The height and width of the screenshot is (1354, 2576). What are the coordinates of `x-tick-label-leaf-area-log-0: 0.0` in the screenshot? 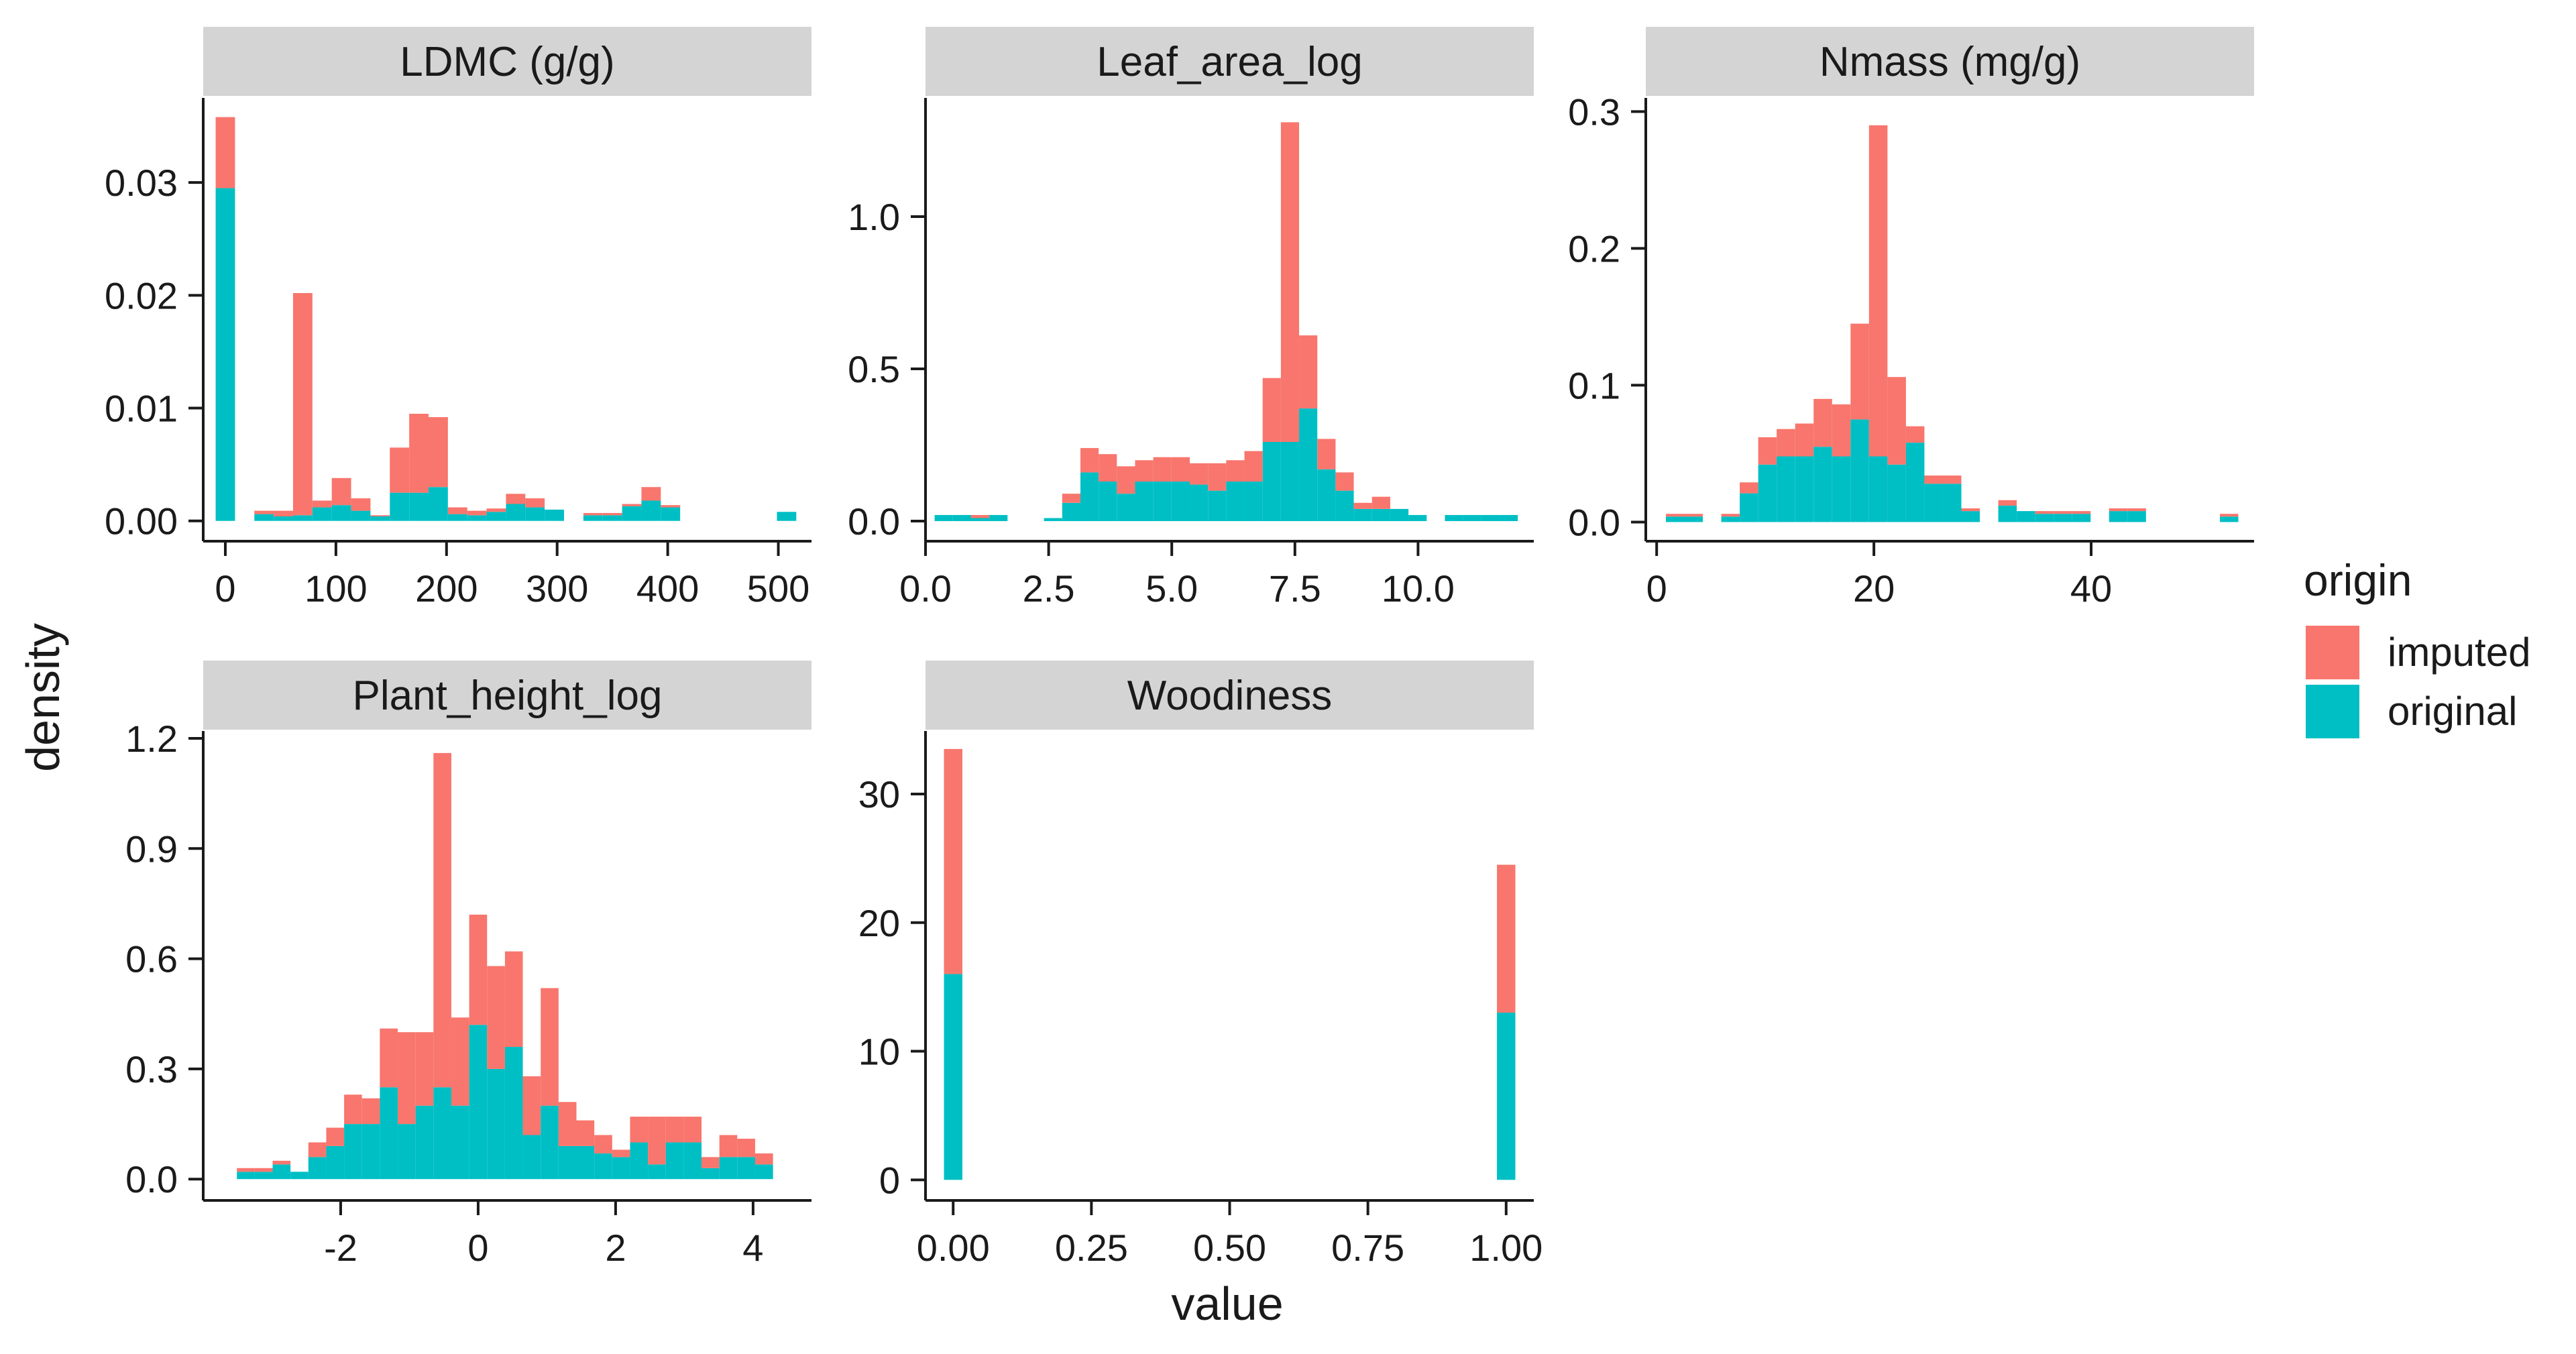 It's located at (925, 588).